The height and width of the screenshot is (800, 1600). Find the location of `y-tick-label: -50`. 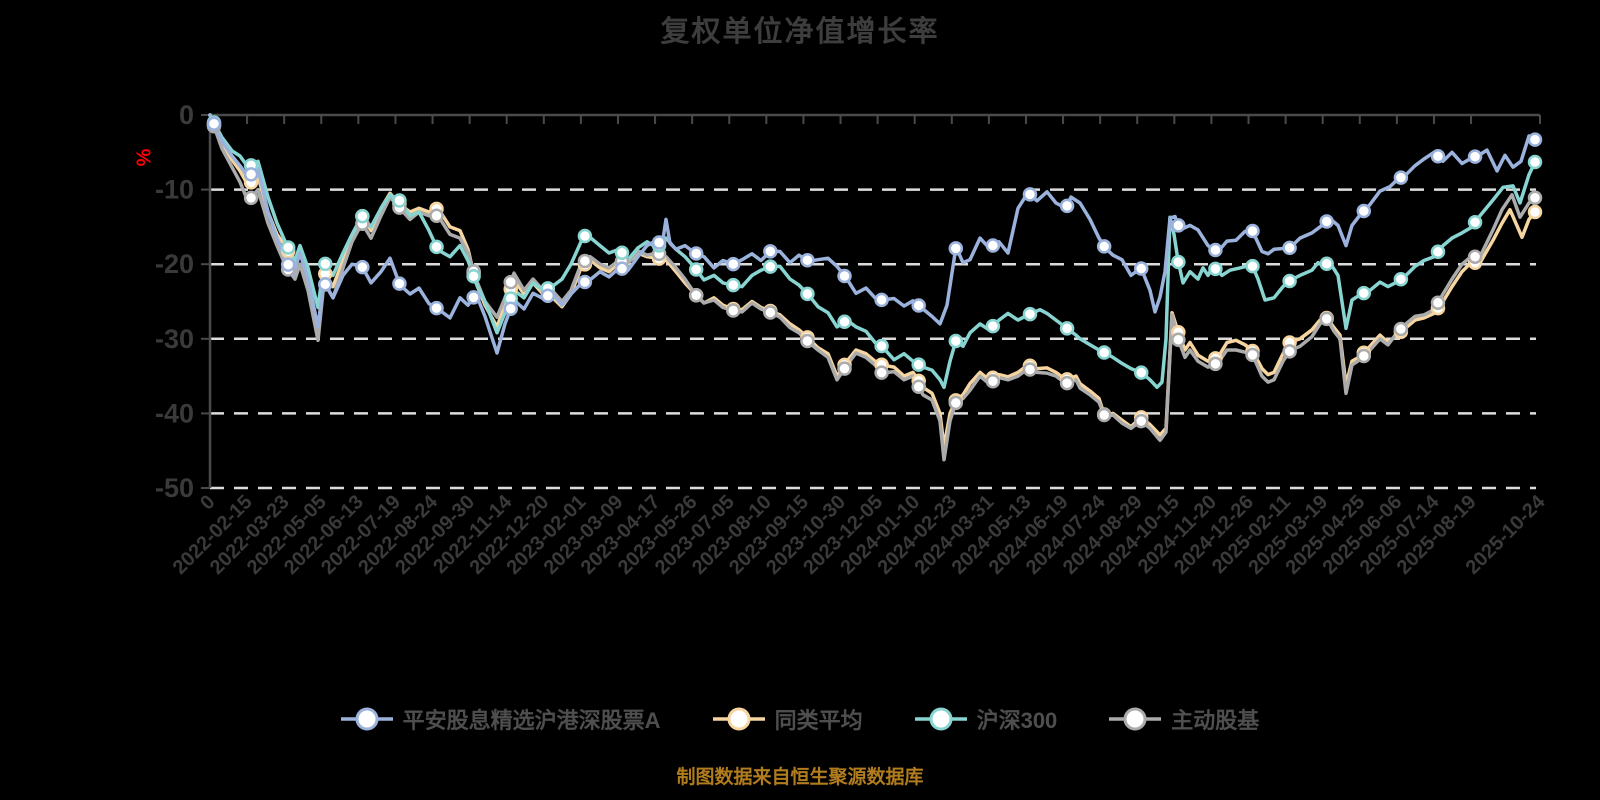

y-tick-label: -50 is located at coordinates (174, 488).